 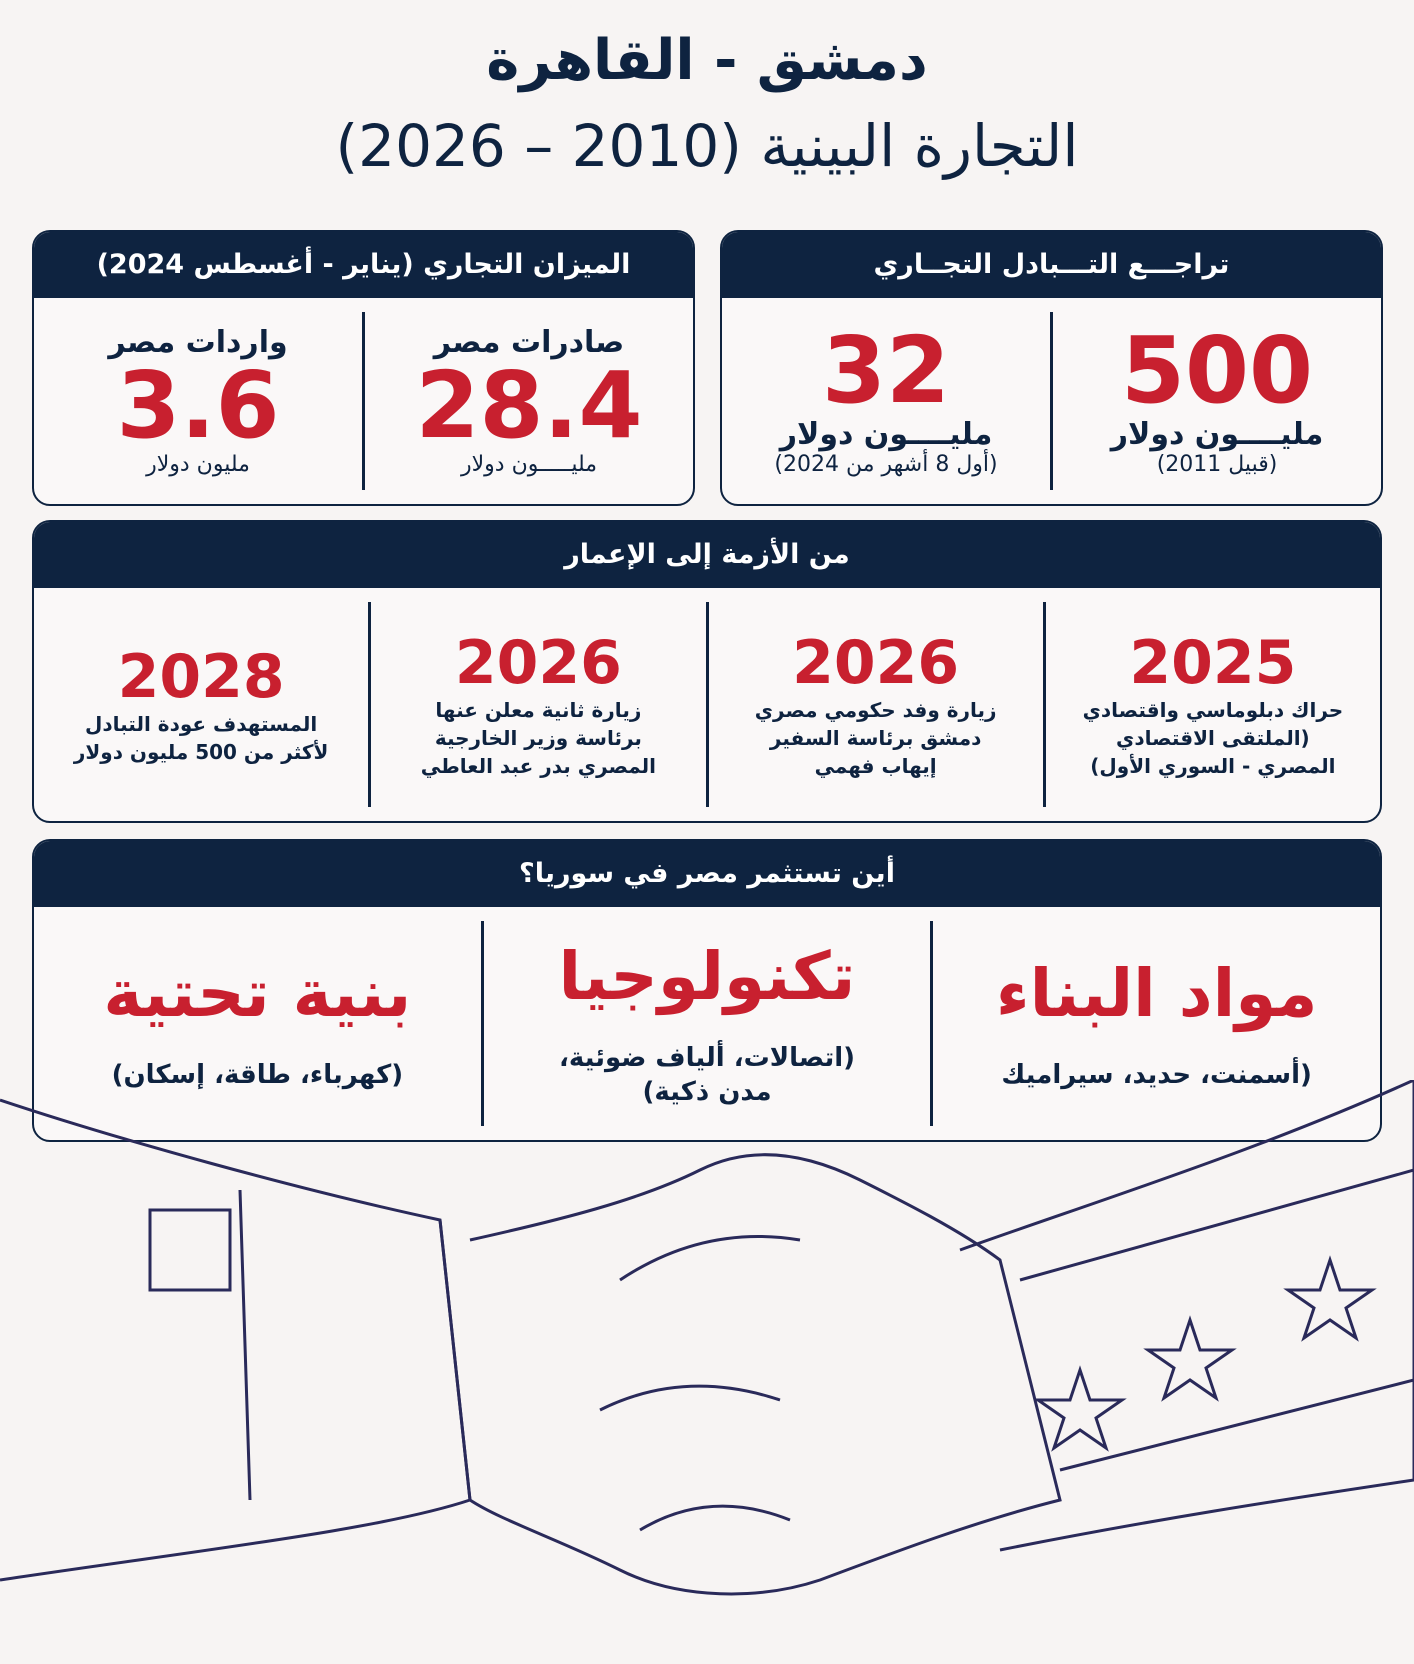 I want to click on item: مواد البناء (أسمنت، حديد، سيراميك, so click(x=1156, y=1023).